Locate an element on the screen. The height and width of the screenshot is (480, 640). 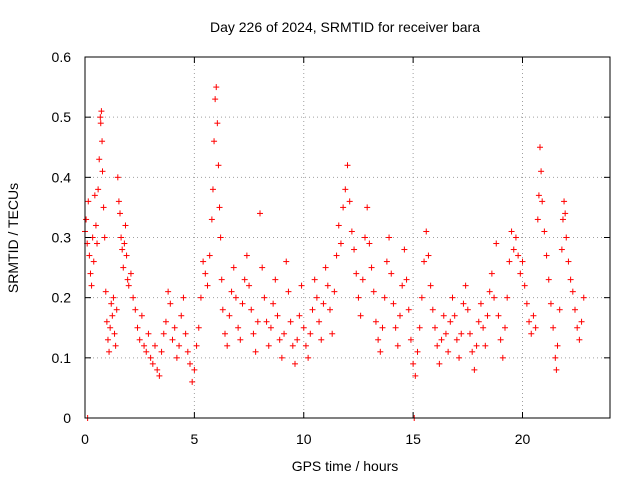
y-tick-label: 0 is located at coordinates (67, 418).